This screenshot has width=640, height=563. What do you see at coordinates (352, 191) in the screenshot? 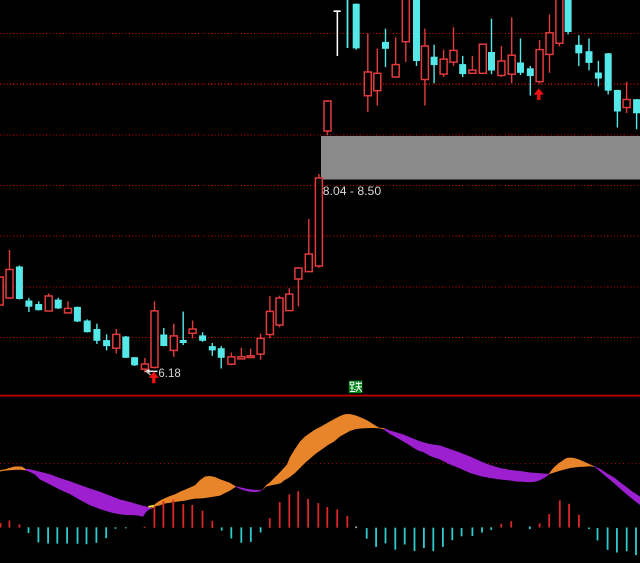
I see `svg-text: 8.04 - 8.50` at bounding box center [352, 191].